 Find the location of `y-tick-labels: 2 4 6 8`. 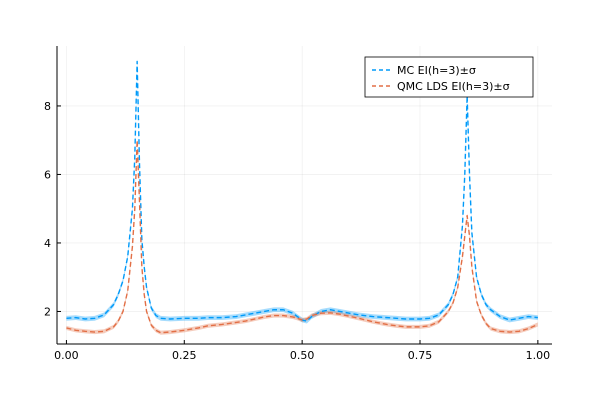

y-tick-labels: 2 4 6 8 is located at coordinates (52, 209).